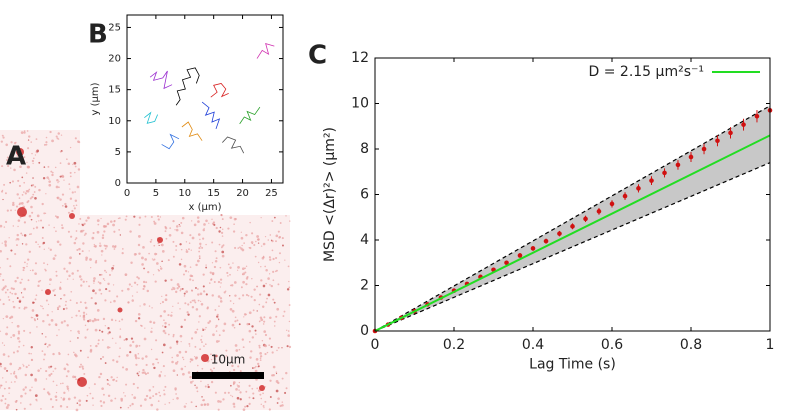 The width and height of the screenshot is (787, 418). What do you see at coordinates (228, 375) in the screenshot?
I see `scale-bar` at bounding box center [228, 375].